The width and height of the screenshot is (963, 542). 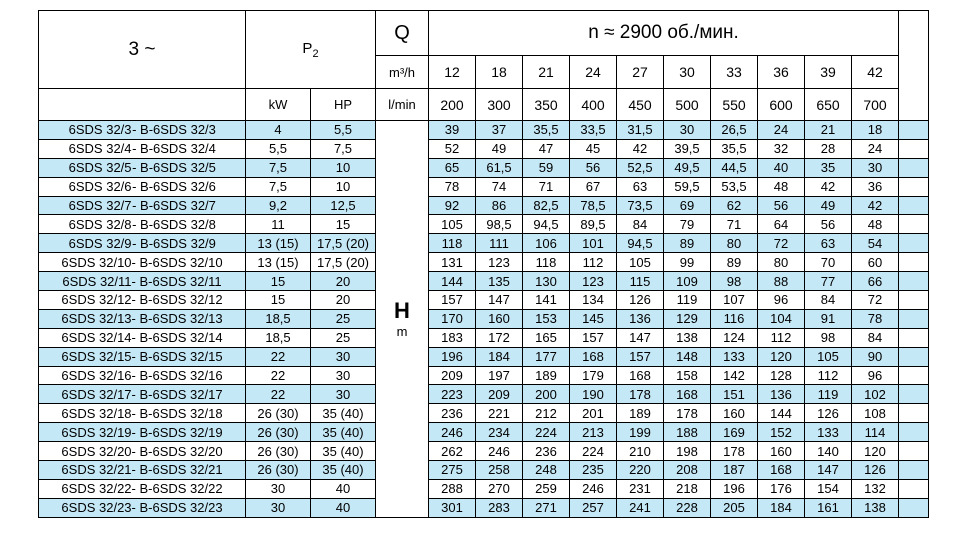 What do you see at coordinates (828, 356) in the screenshot?
I see `head-value-cell: 105` at bounding box center [828, 356].